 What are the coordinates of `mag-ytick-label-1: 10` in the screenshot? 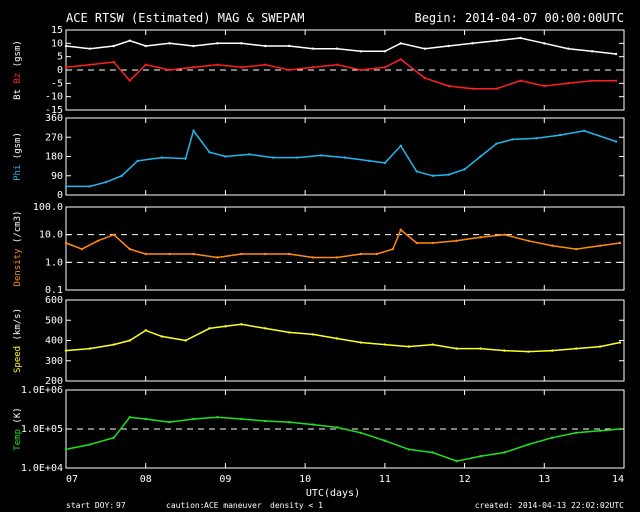 It's located at (57, 43).